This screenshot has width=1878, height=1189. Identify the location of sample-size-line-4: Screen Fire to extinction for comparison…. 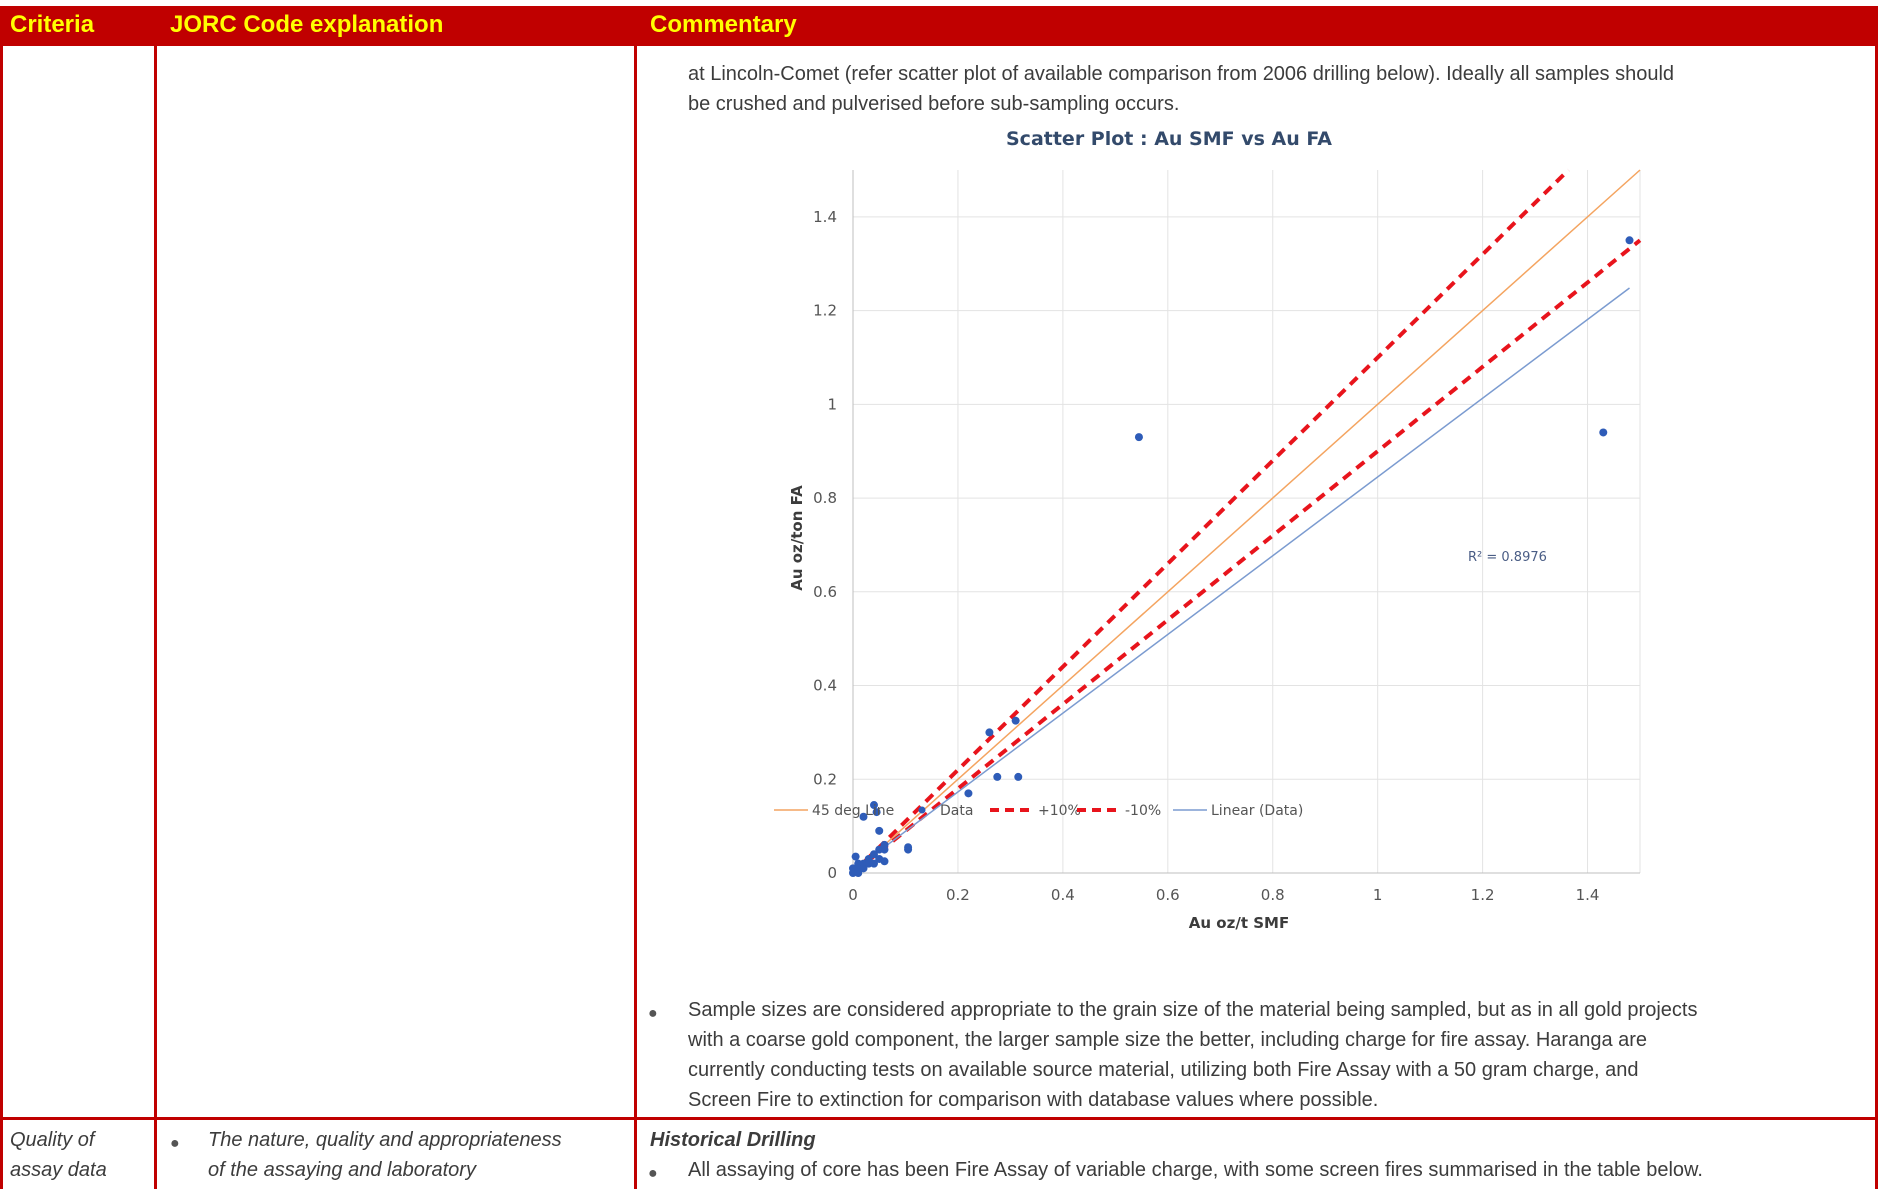
(1033, 1100).